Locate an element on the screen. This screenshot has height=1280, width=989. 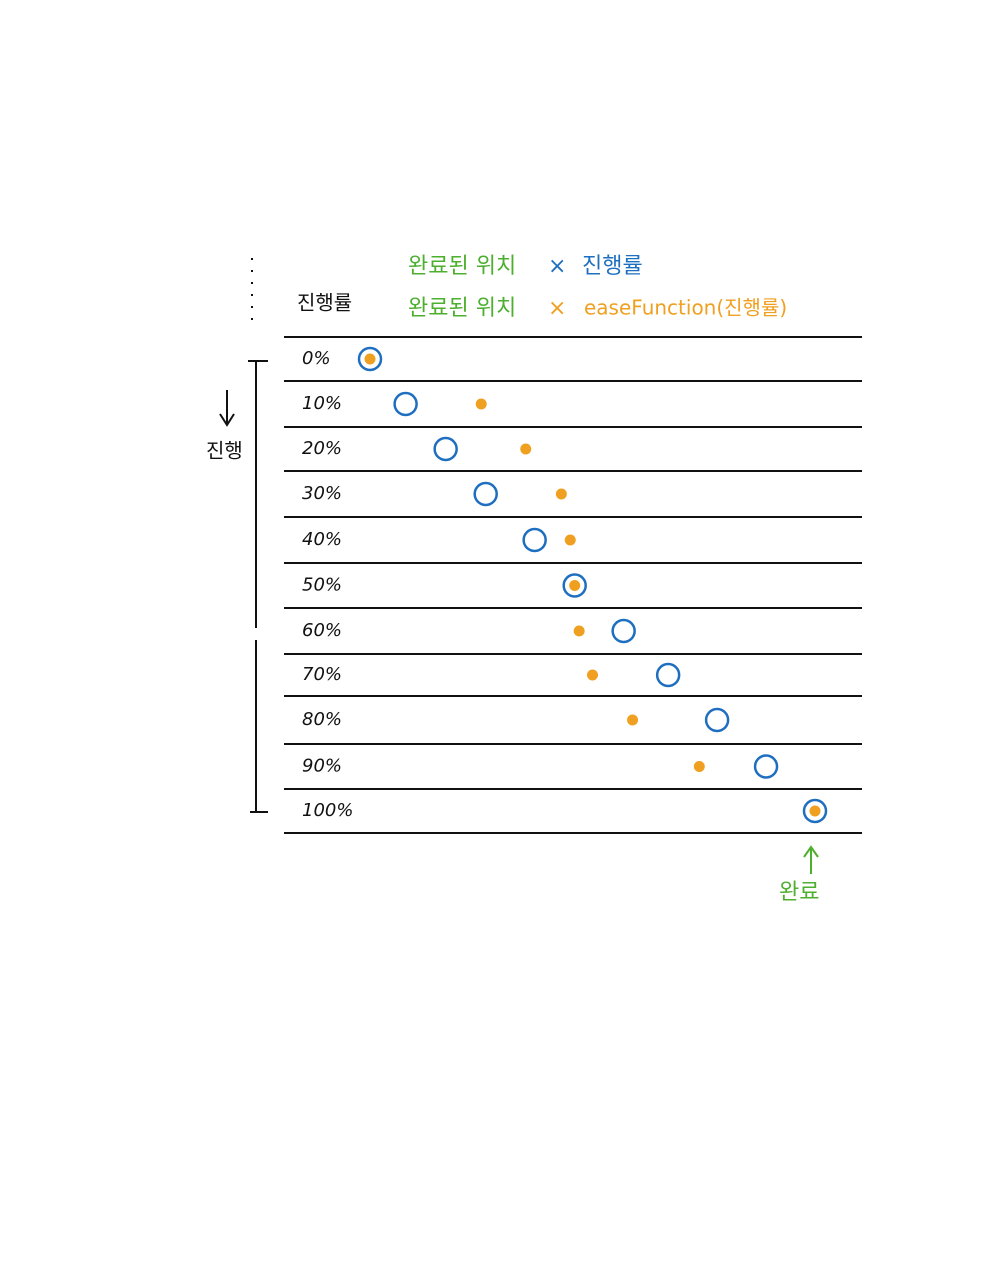
row-label: 100% is located at coordinates (327, 810).